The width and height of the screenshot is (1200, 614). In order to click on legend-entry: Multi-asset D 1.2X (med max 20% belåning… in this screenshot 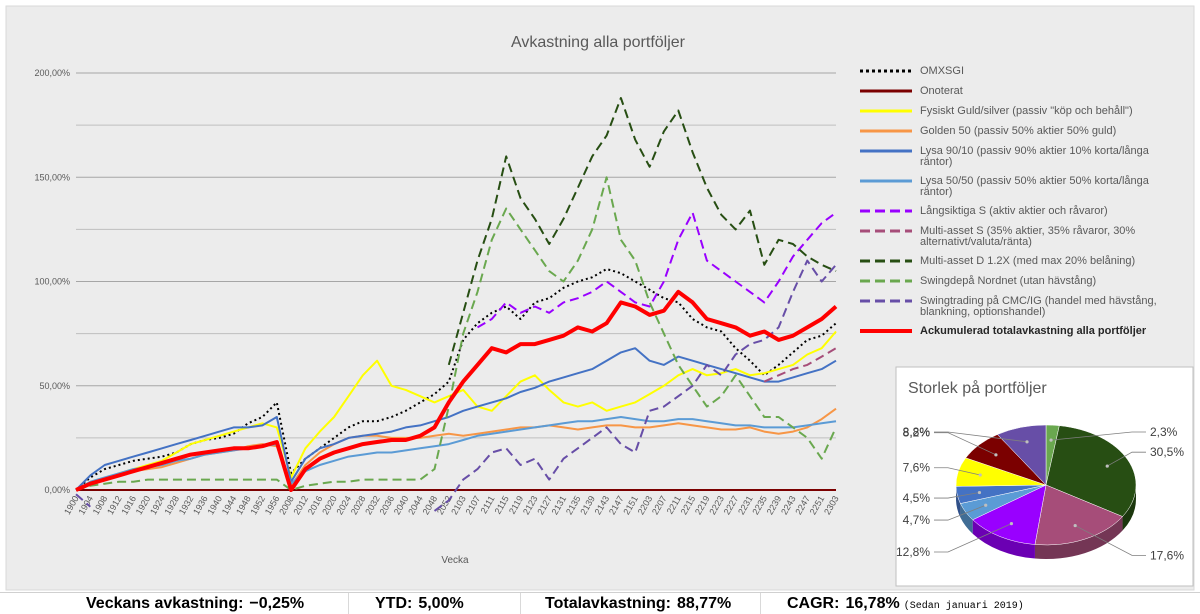, I will do `click(1027, 261)`.